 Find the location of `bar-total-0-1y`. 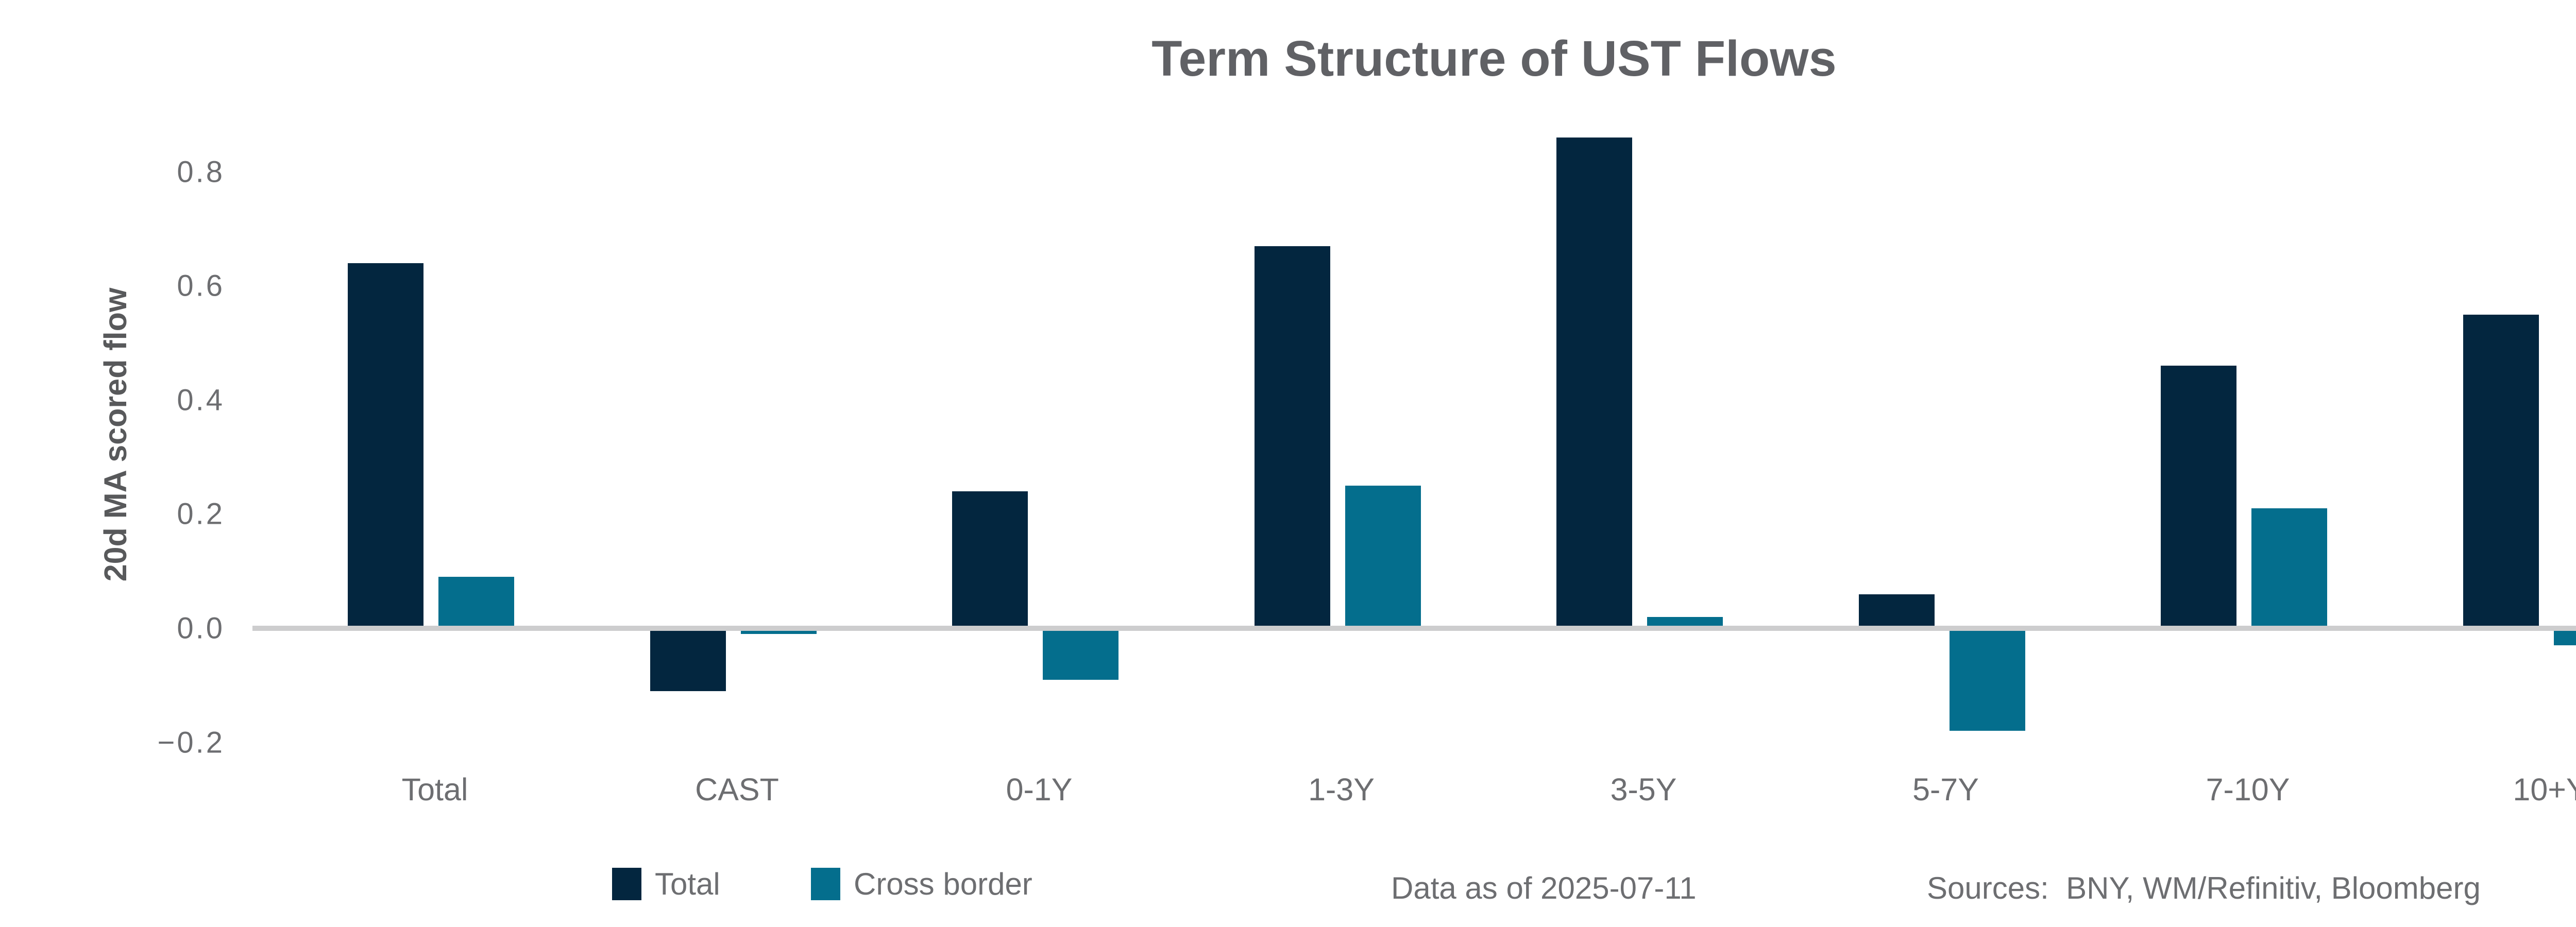

bar-total-0-1y is located at coordinates (990, 559).